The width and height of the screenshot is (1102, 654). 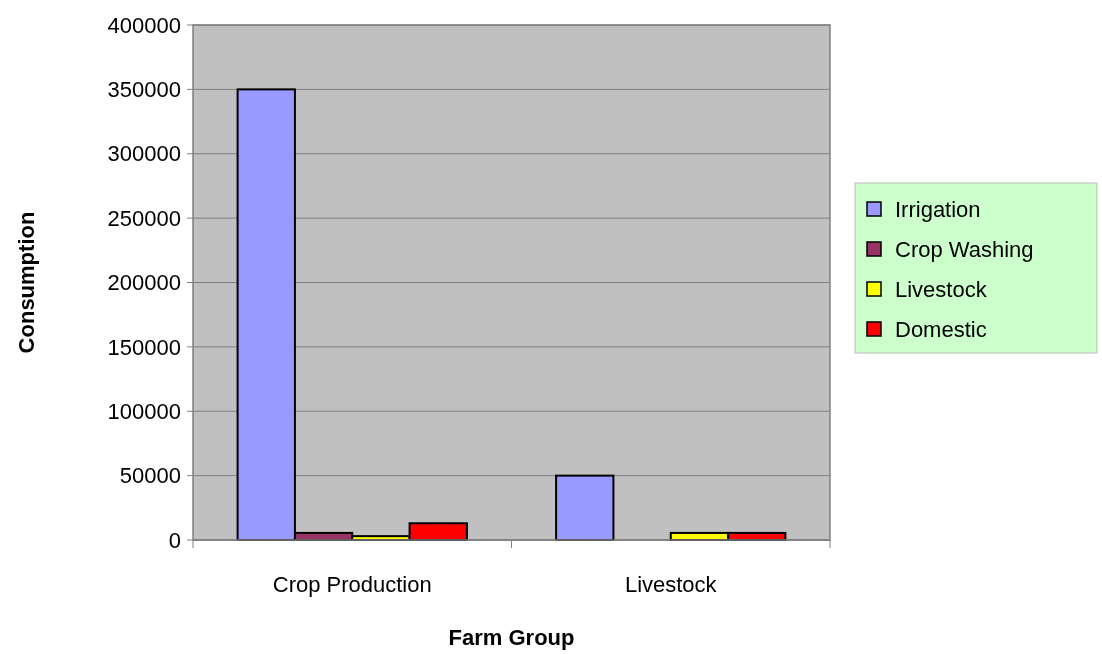 I want to click on legend-label: Domestic, so click(x=941, y=329).